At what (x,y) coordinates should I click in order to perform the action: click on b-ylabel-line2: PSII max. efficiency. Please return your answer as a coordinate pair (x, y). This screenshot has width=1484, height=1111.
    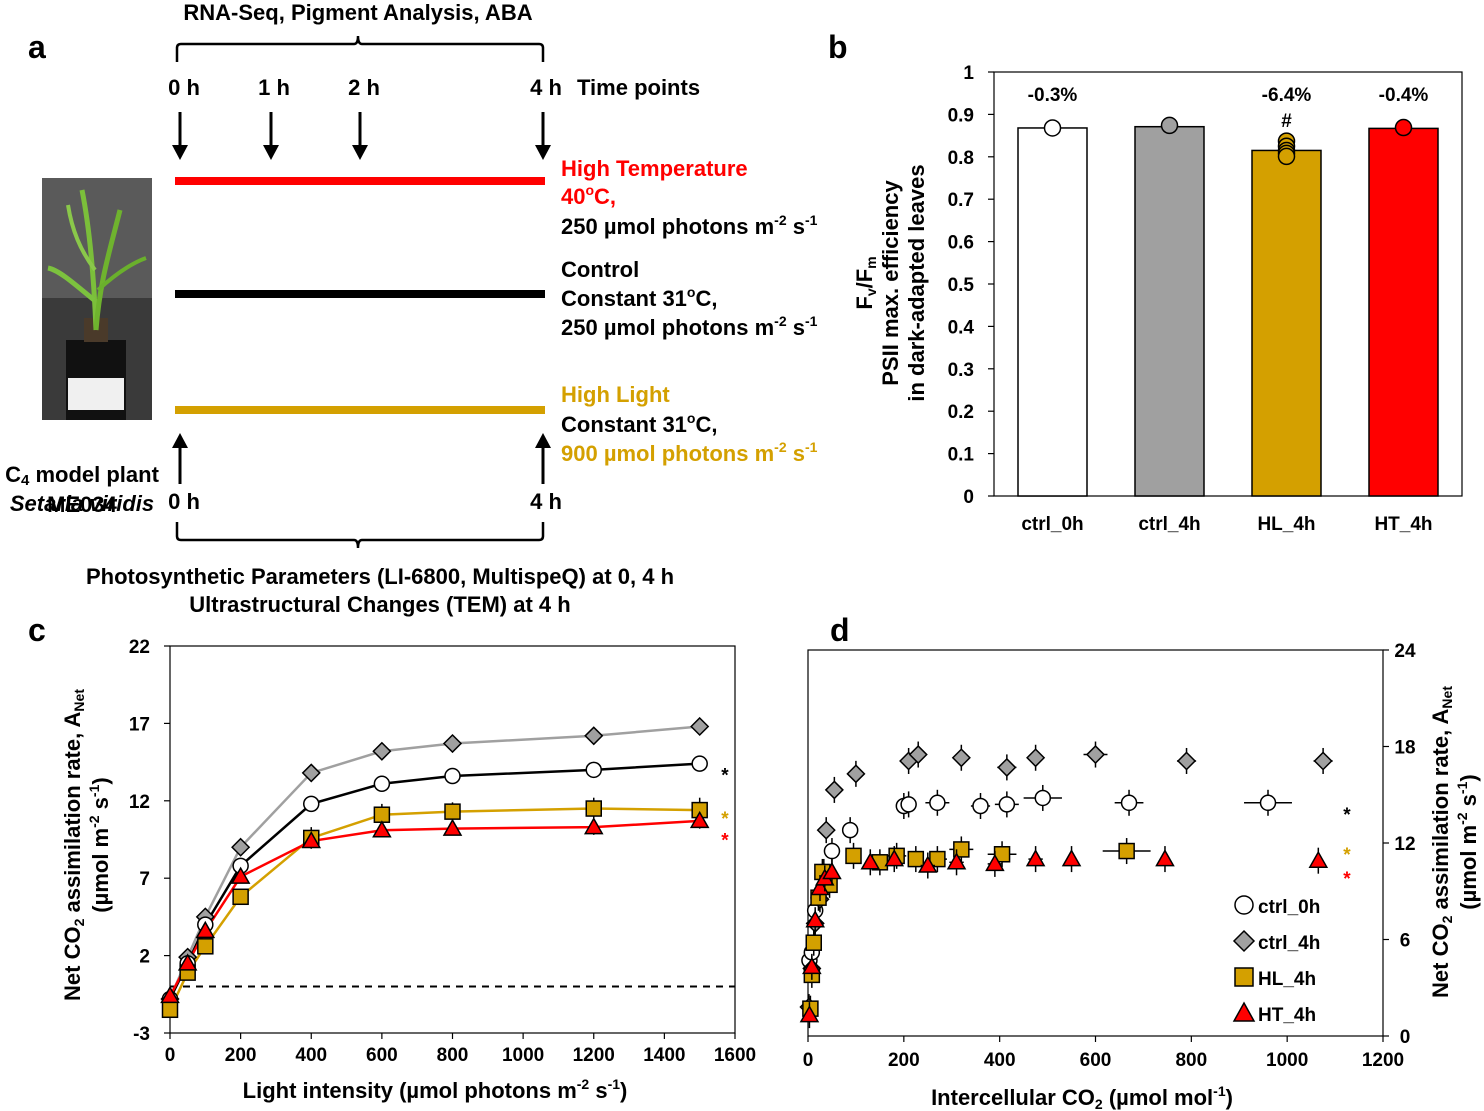
    Looking at the image, I should click on (890, 283).